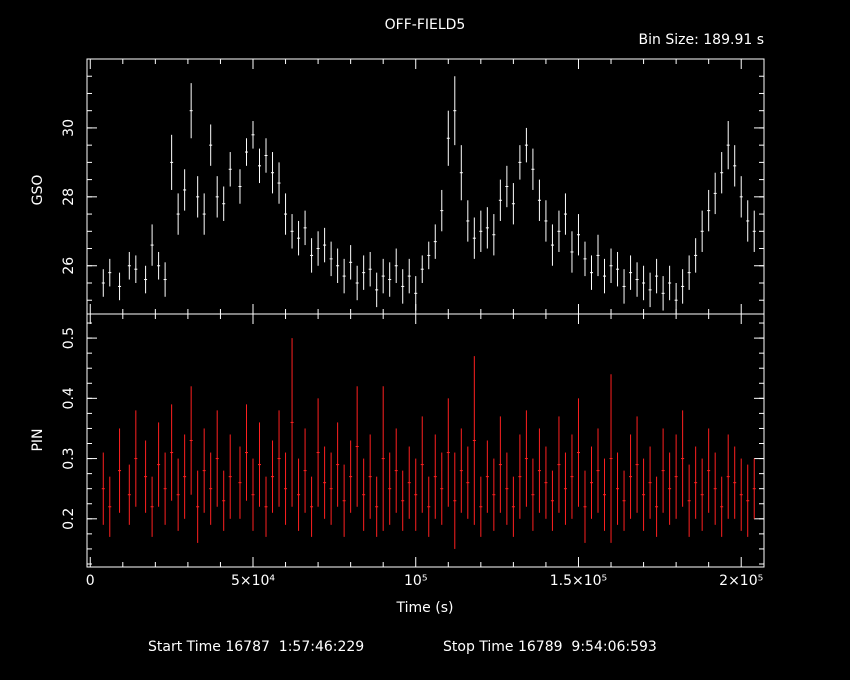  What do you see at coordinates (701, 40) in the screenshot?
I see `bin-size-label: Bin Size: 189.91 s` at bounding box center [701, 40].